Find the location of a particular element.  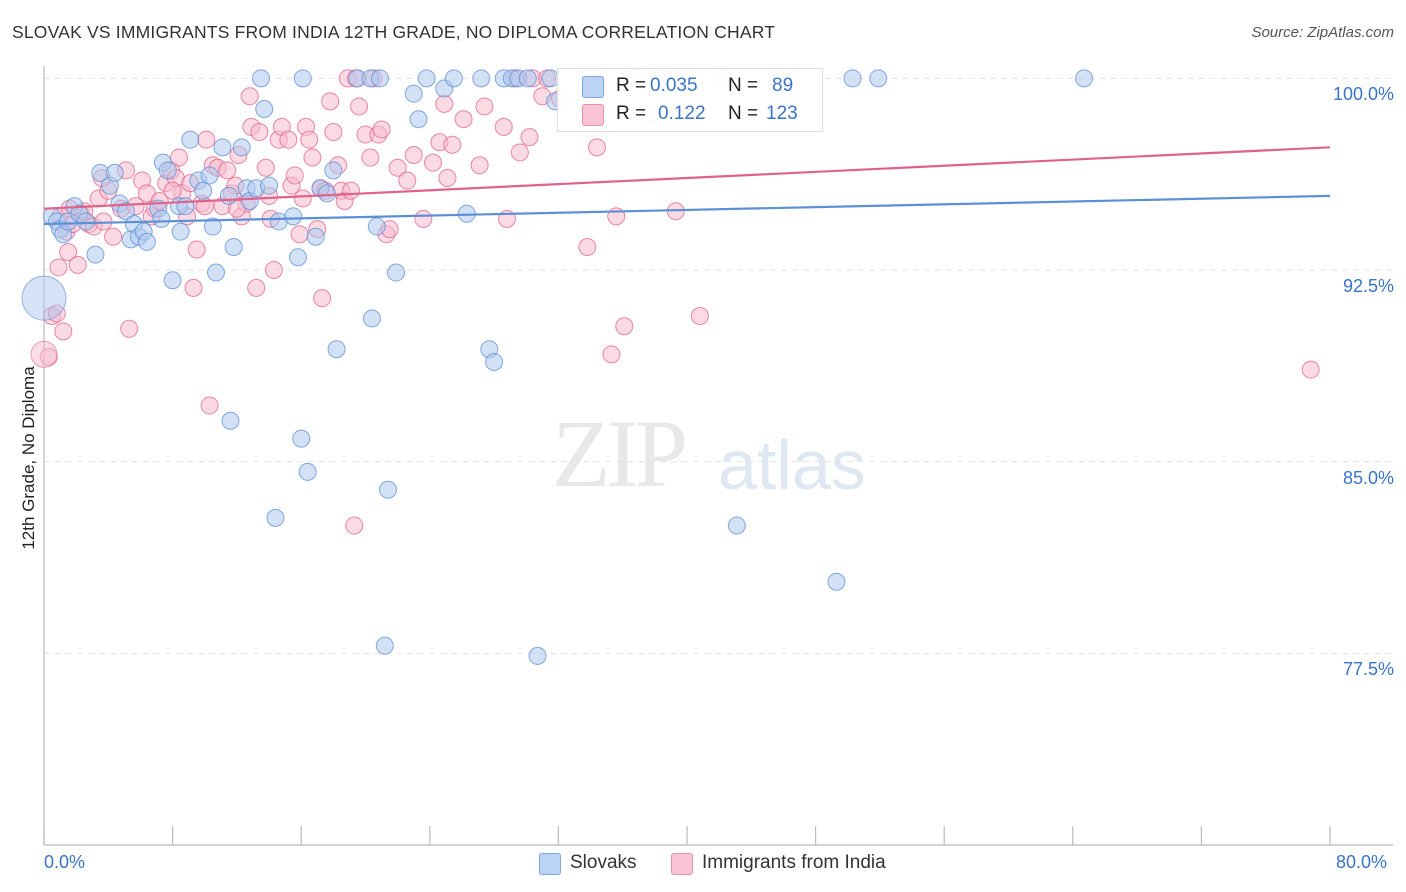

legend-r-label: R = is located at coordinates (631, 85).